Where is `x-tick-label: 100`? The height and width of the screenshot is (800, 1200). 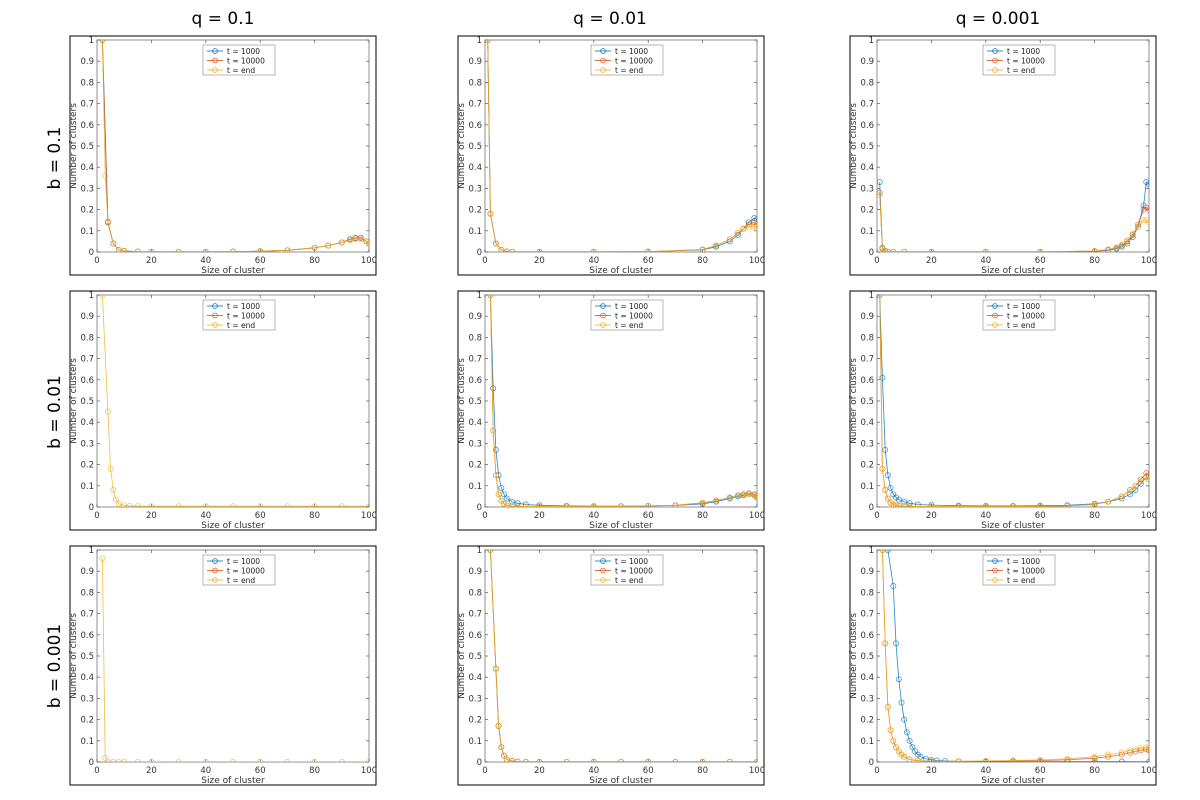 x-tick-label: 100 is located at coordinates (757, 516).